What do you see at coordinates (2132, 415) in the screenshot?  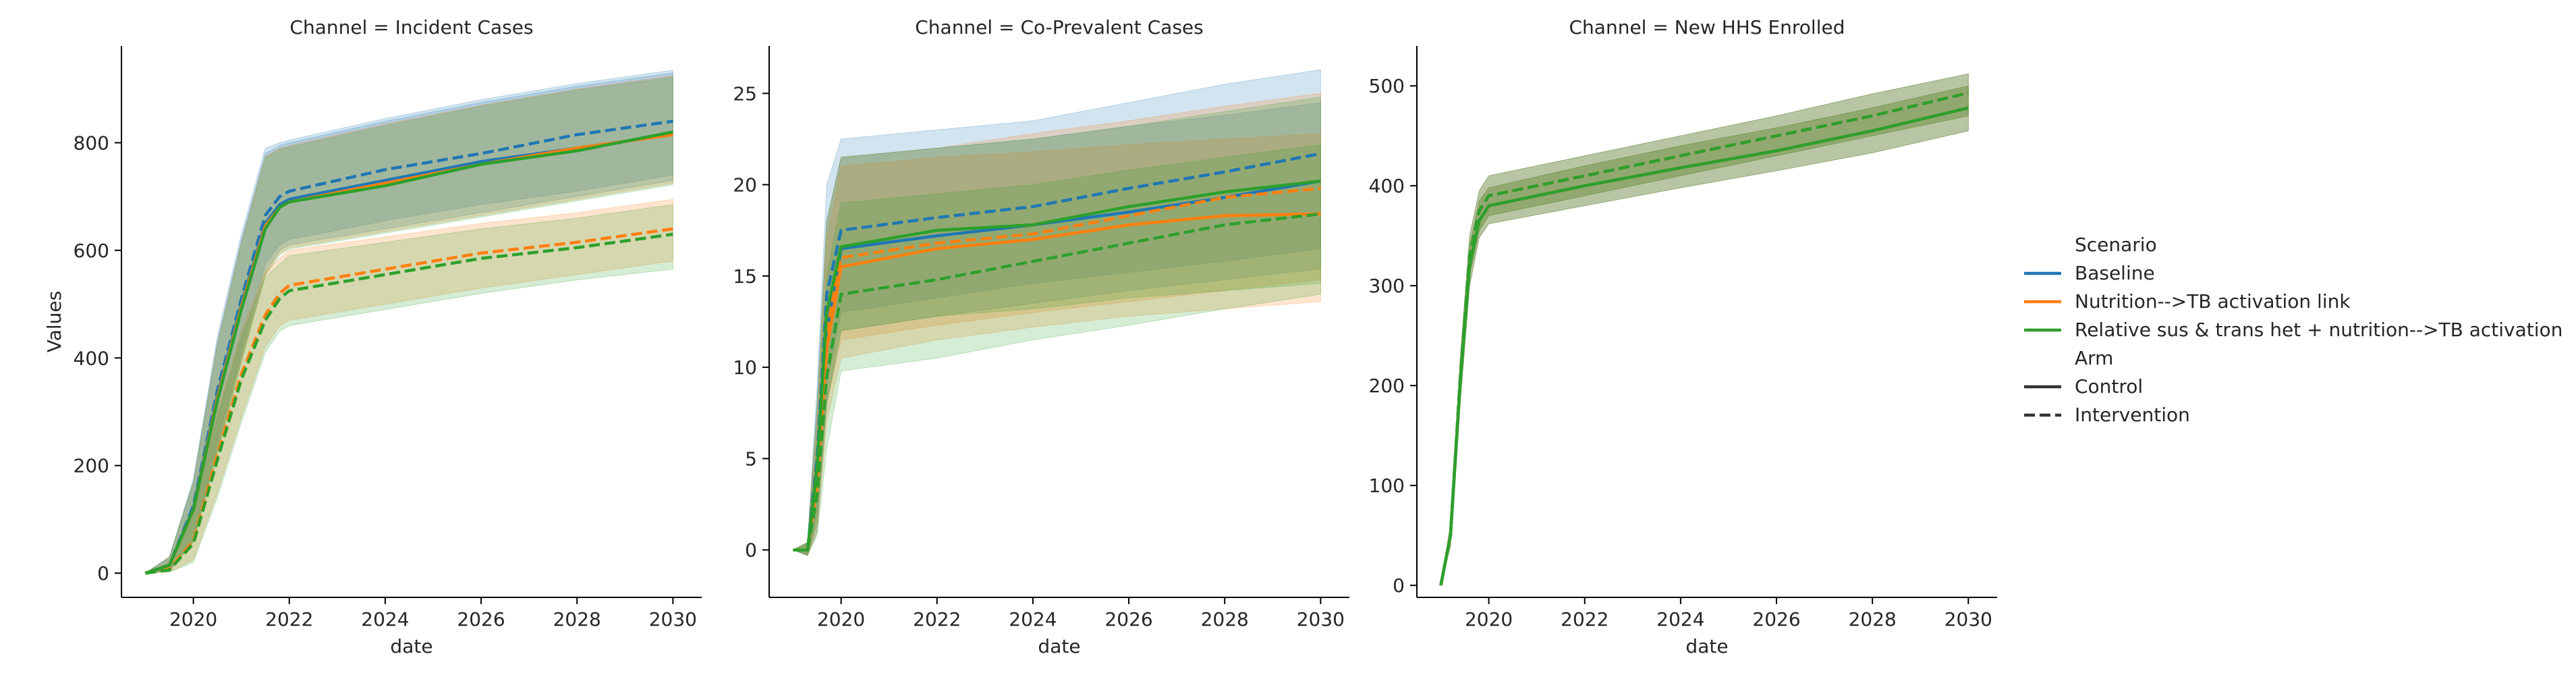 I see `legend-item: Intervention` at bounding box center [2132, 415].